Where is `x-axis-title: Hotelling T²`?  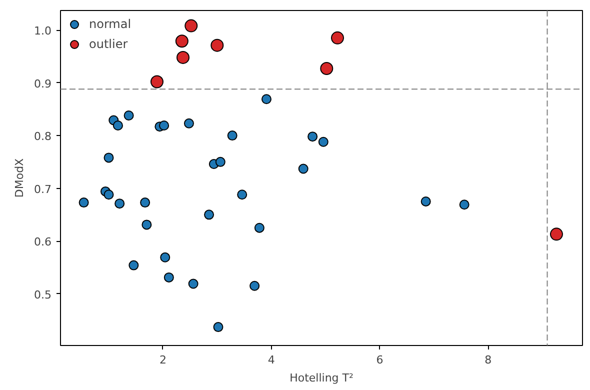
x-axis-title: Hotelling T² is located at coordinates (322, 378).